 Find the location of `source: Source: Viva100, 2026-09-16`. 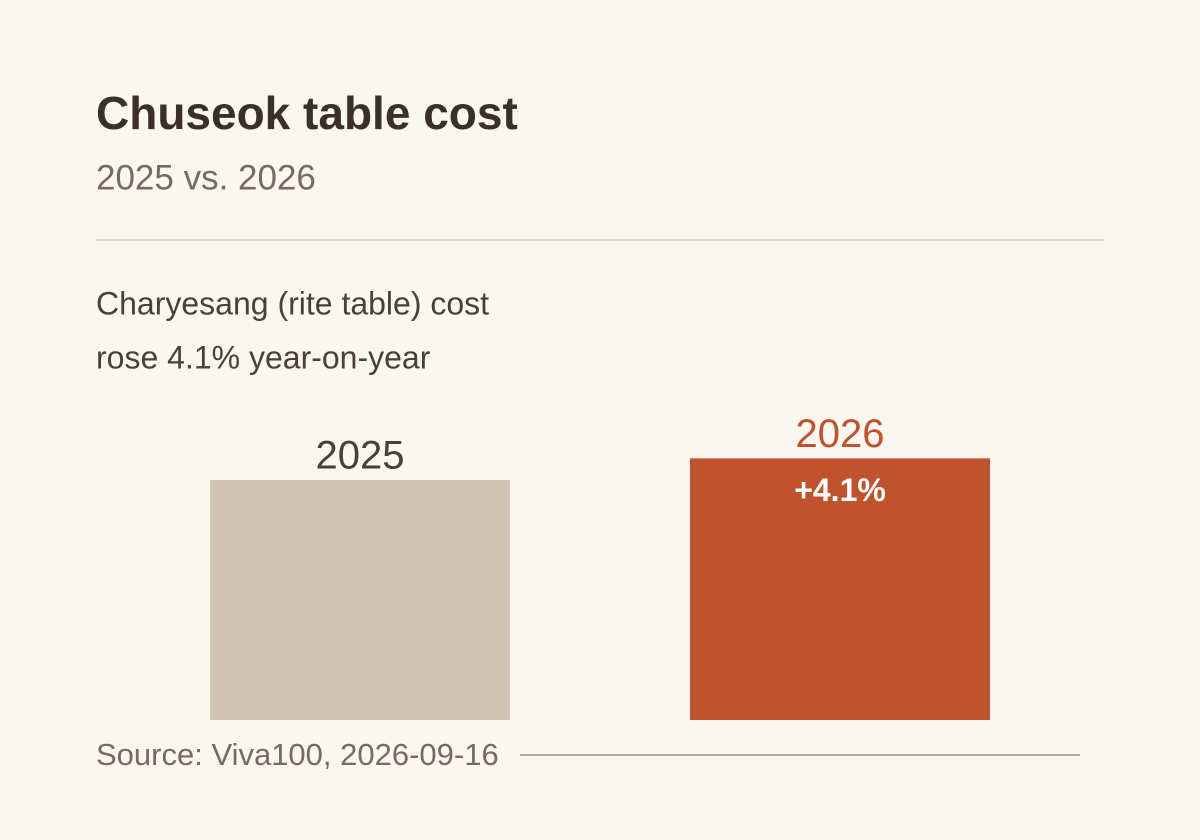

source: Source: Viva100, 2026-09-16 is located at coordinates (297, 754).